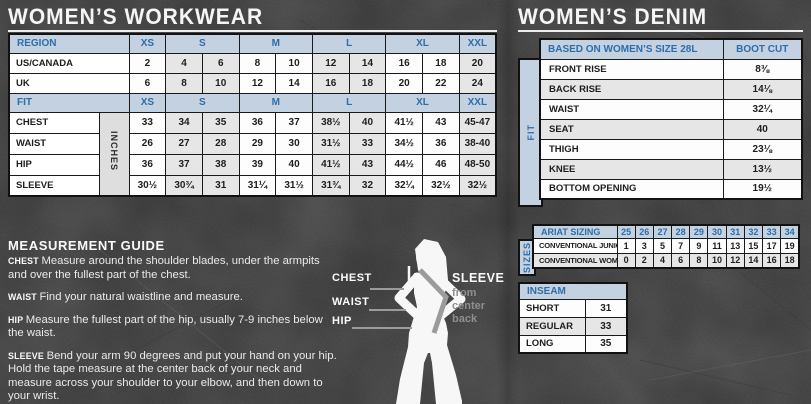  Describe the element at coordinates (790, 260) in the screenshot. I see `size-value-cell: 18` at that location.